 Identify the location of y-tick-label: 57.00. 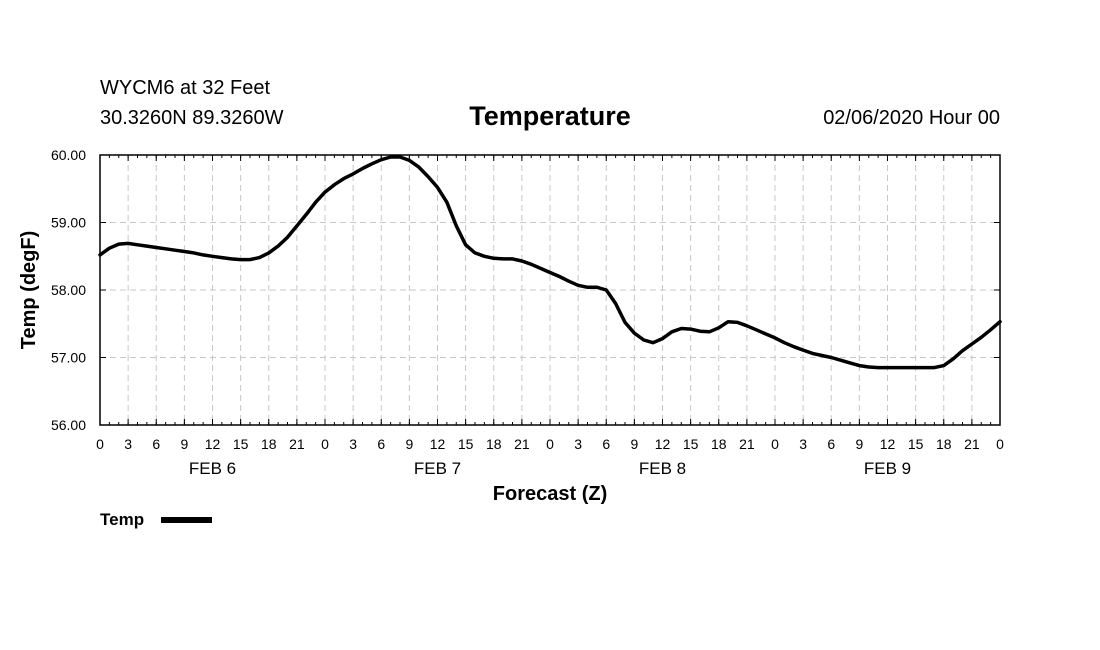
(68, 358).